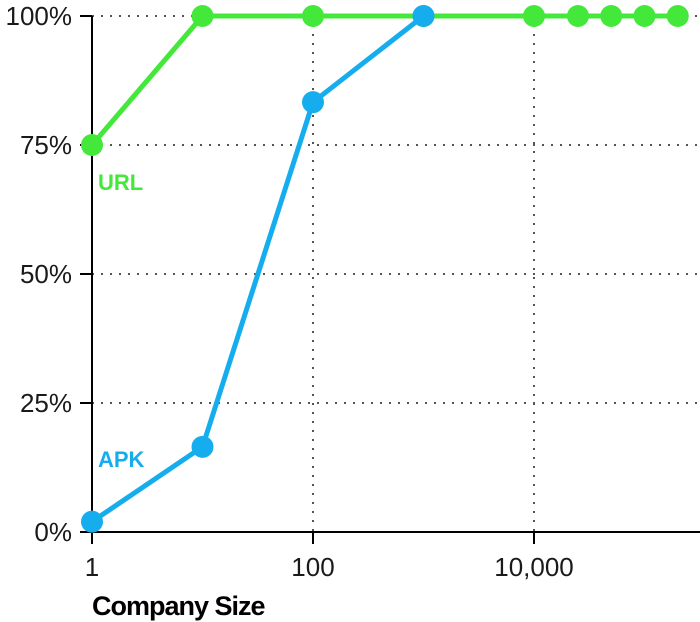  What do you see at coordinates (39, 16) in the screenshot?
I see `y-tick-label: 100%` at bounding box center [39, 16].